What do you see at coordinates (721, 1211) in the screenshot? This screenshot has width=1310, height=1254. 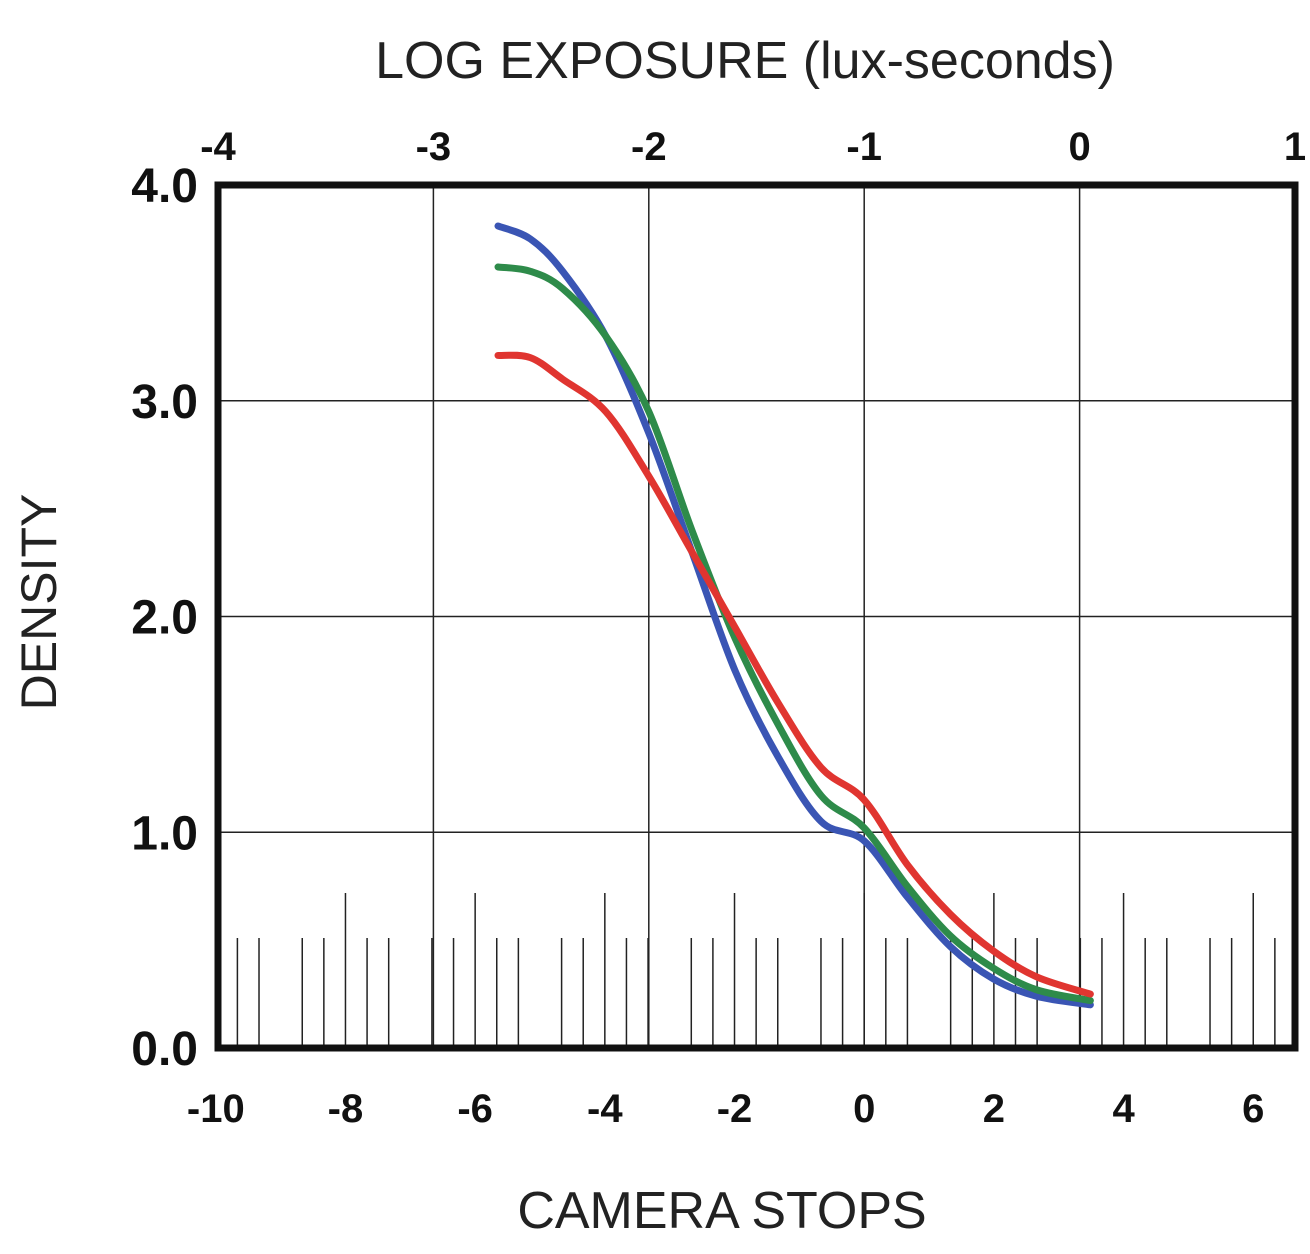 I see `bottom-axis-title: CAMERA STOPS` at bounding box center [721, 1211].